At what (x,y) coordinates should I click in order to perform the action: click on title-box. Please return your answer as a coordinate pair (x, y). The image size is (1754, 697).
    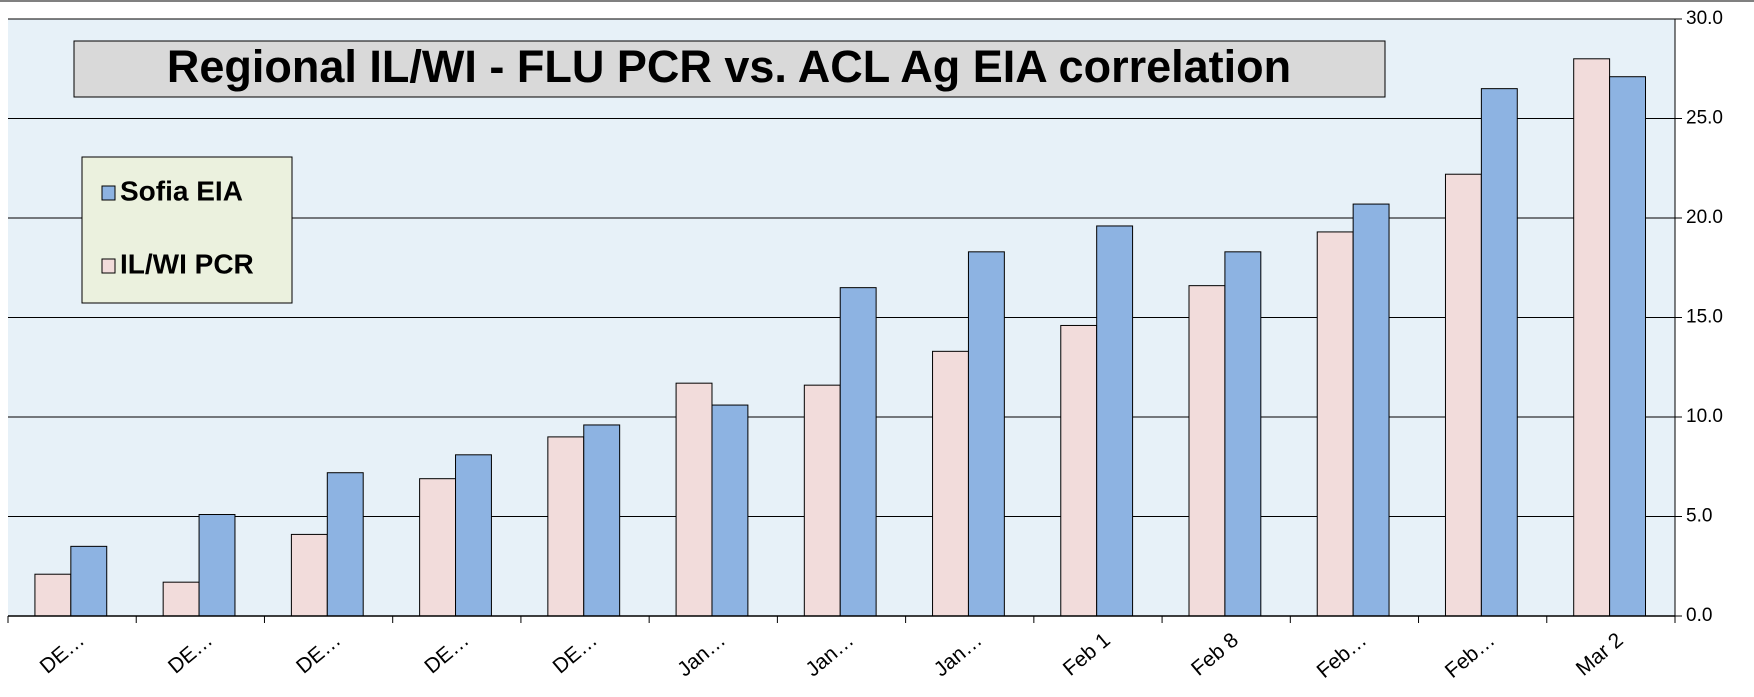
    Looking at the image, I should click on (729, 69).